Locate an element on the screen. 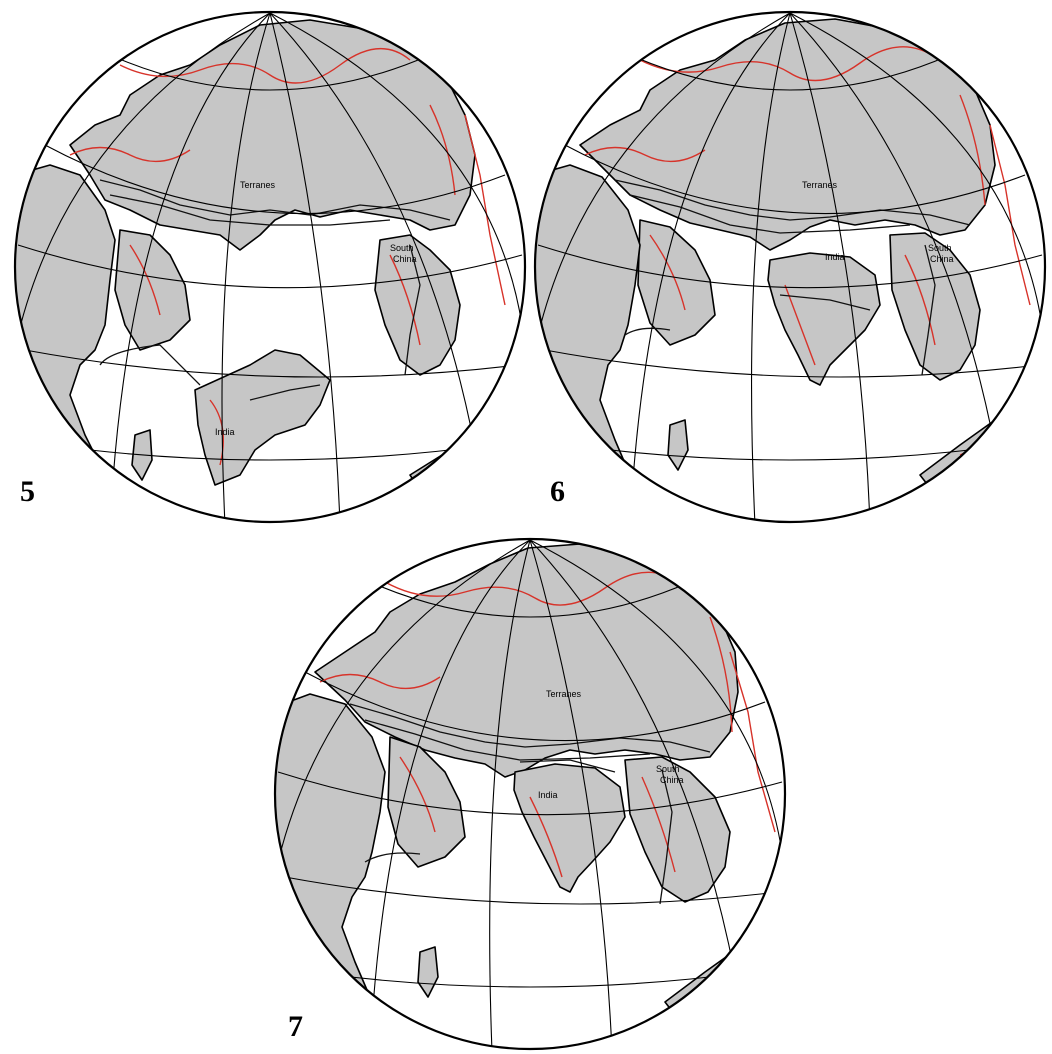 The width and height of the screenshot is (1052, 1054). southeast-asia-landmass is located at coordinates (677, 829).